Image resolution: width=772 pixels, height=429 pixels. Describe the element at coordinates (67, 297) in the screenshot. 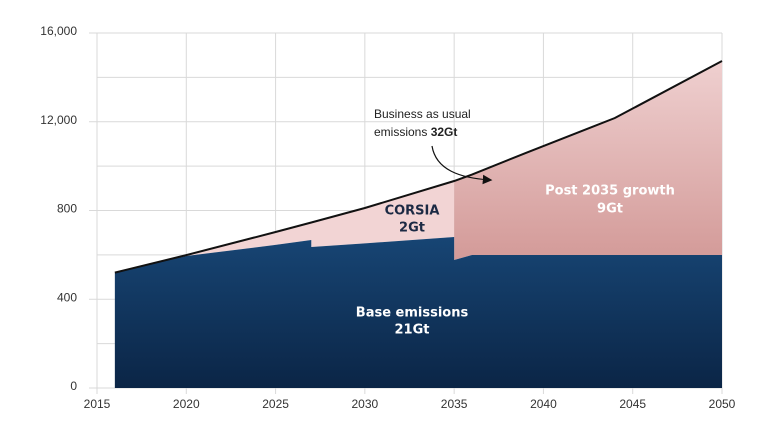

I see `y-tick-label: 400` at that location.